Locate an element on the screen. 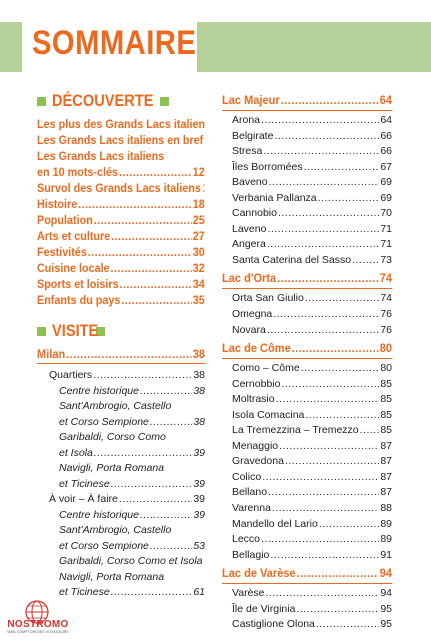 The image size is (431, 640). toc-entry: Population 25 is located at coordinates (121, 220).